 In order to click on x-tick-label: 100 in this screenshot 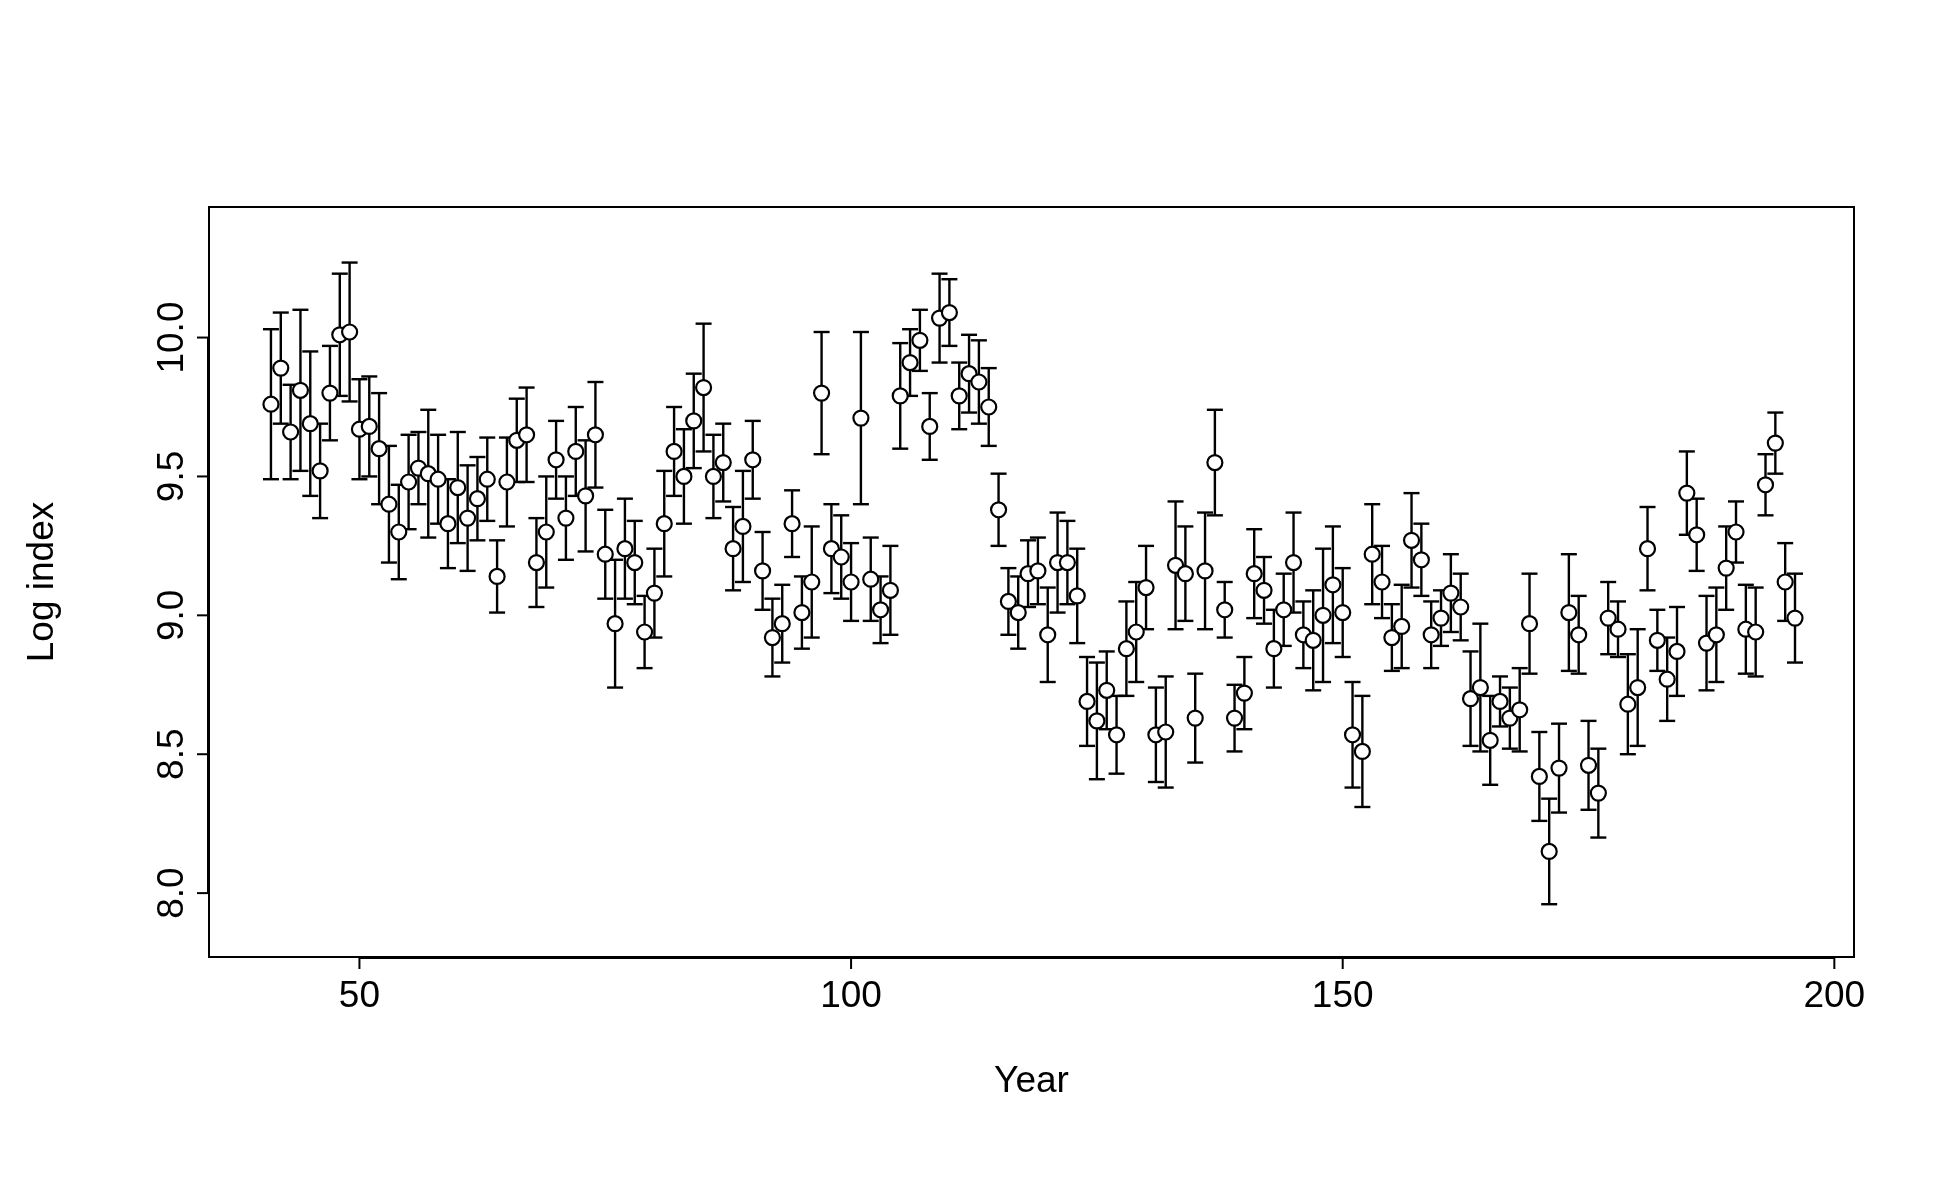, I will do `click(851, 994)`.